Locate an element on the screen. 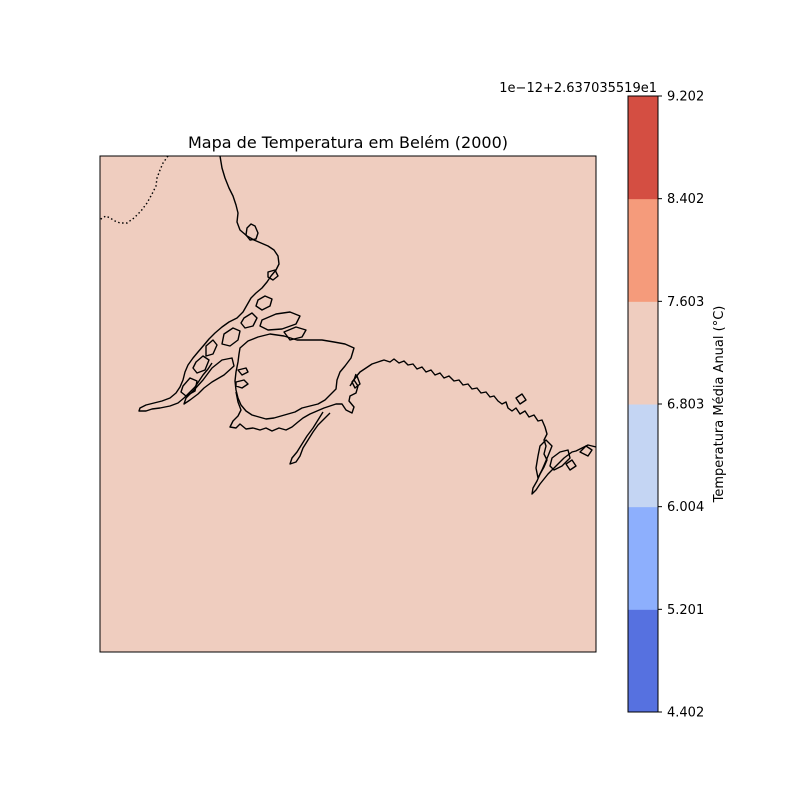 This screenshot has height=800, width=800. colorbar-bands is located at coordinates (643, 404).